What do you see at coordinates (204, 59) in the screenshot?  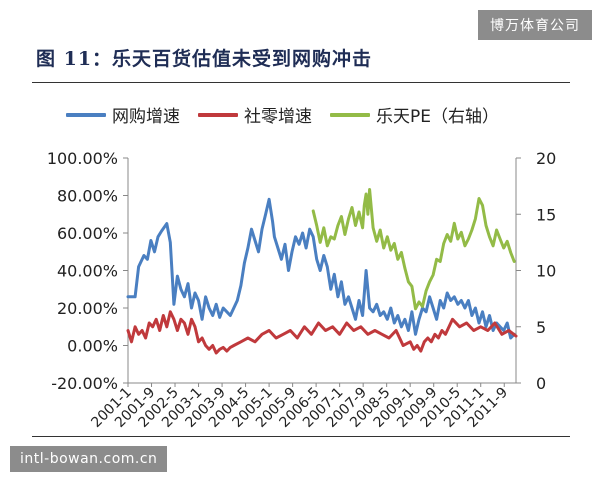 I see `figure-title: 图 11：乐天百货估值未受到网购冲击` at bounding box center [204, 59].